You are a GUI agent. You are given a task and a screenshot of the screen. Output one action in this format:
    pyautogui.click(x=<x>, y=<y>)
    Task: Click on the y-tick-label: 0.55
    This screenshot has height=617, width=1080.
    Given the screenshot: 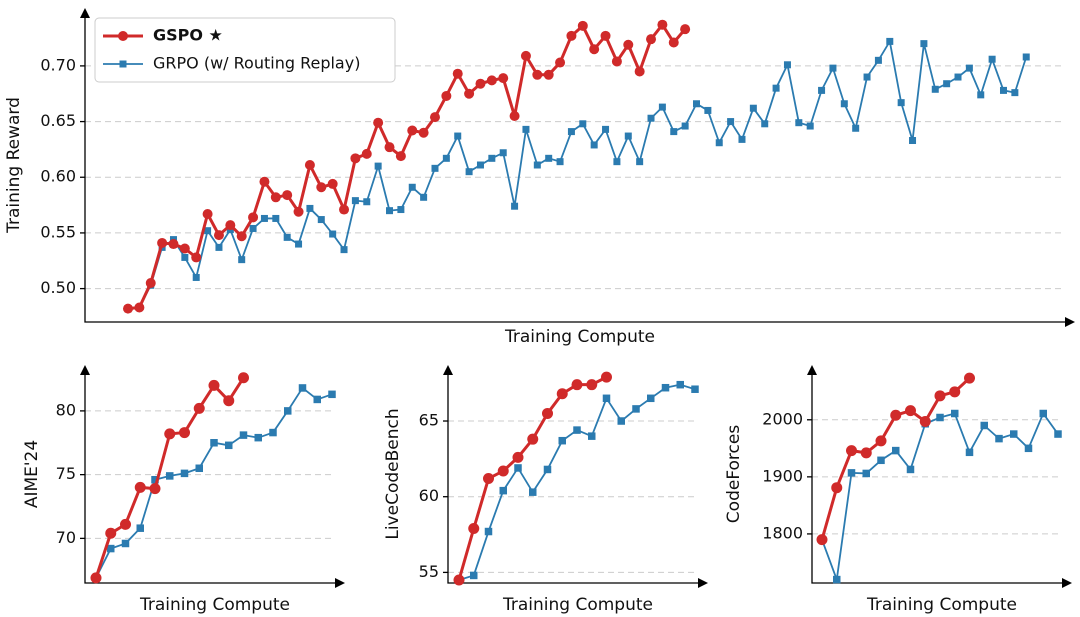 What is the action you would take?
    pyautogui.click(x=58, y=231)
    